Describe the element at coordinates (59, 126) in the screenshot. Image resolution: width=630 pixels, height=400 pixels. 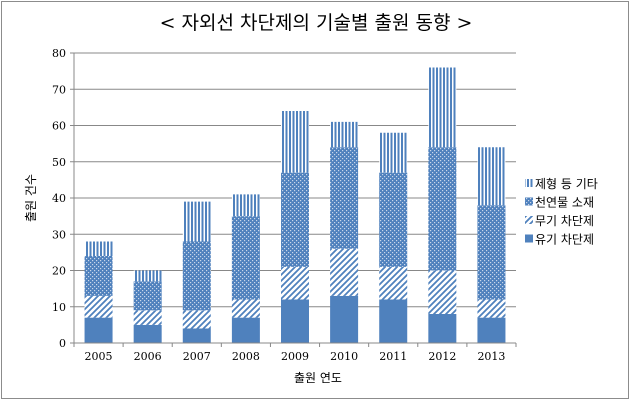
I see `y-tick-label: 60` at that location.